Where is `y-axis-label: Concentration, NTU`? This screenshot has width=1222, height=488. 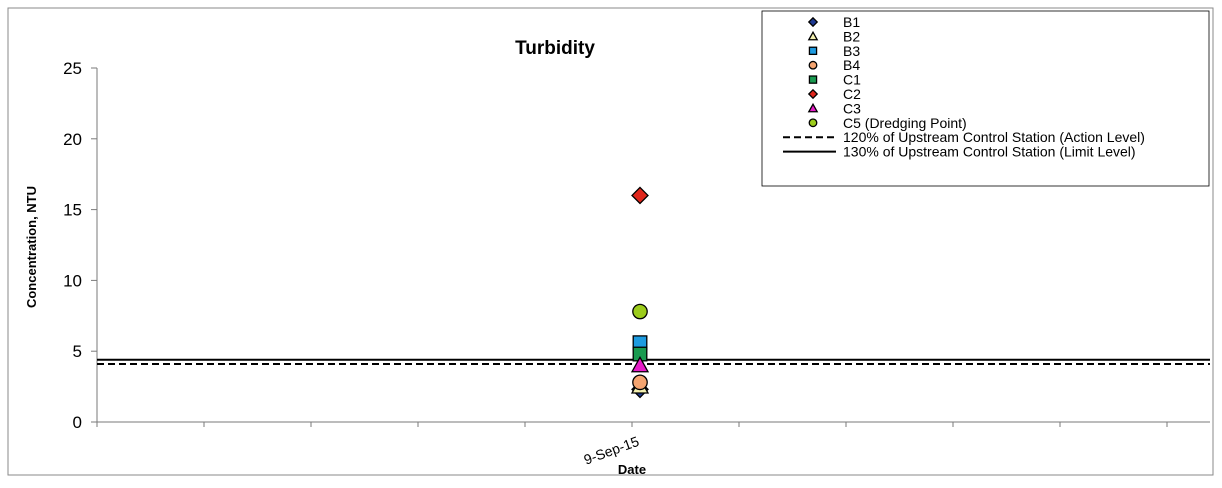
y-axis-label: Concentration, NTU is located at coordinates (31, 247).